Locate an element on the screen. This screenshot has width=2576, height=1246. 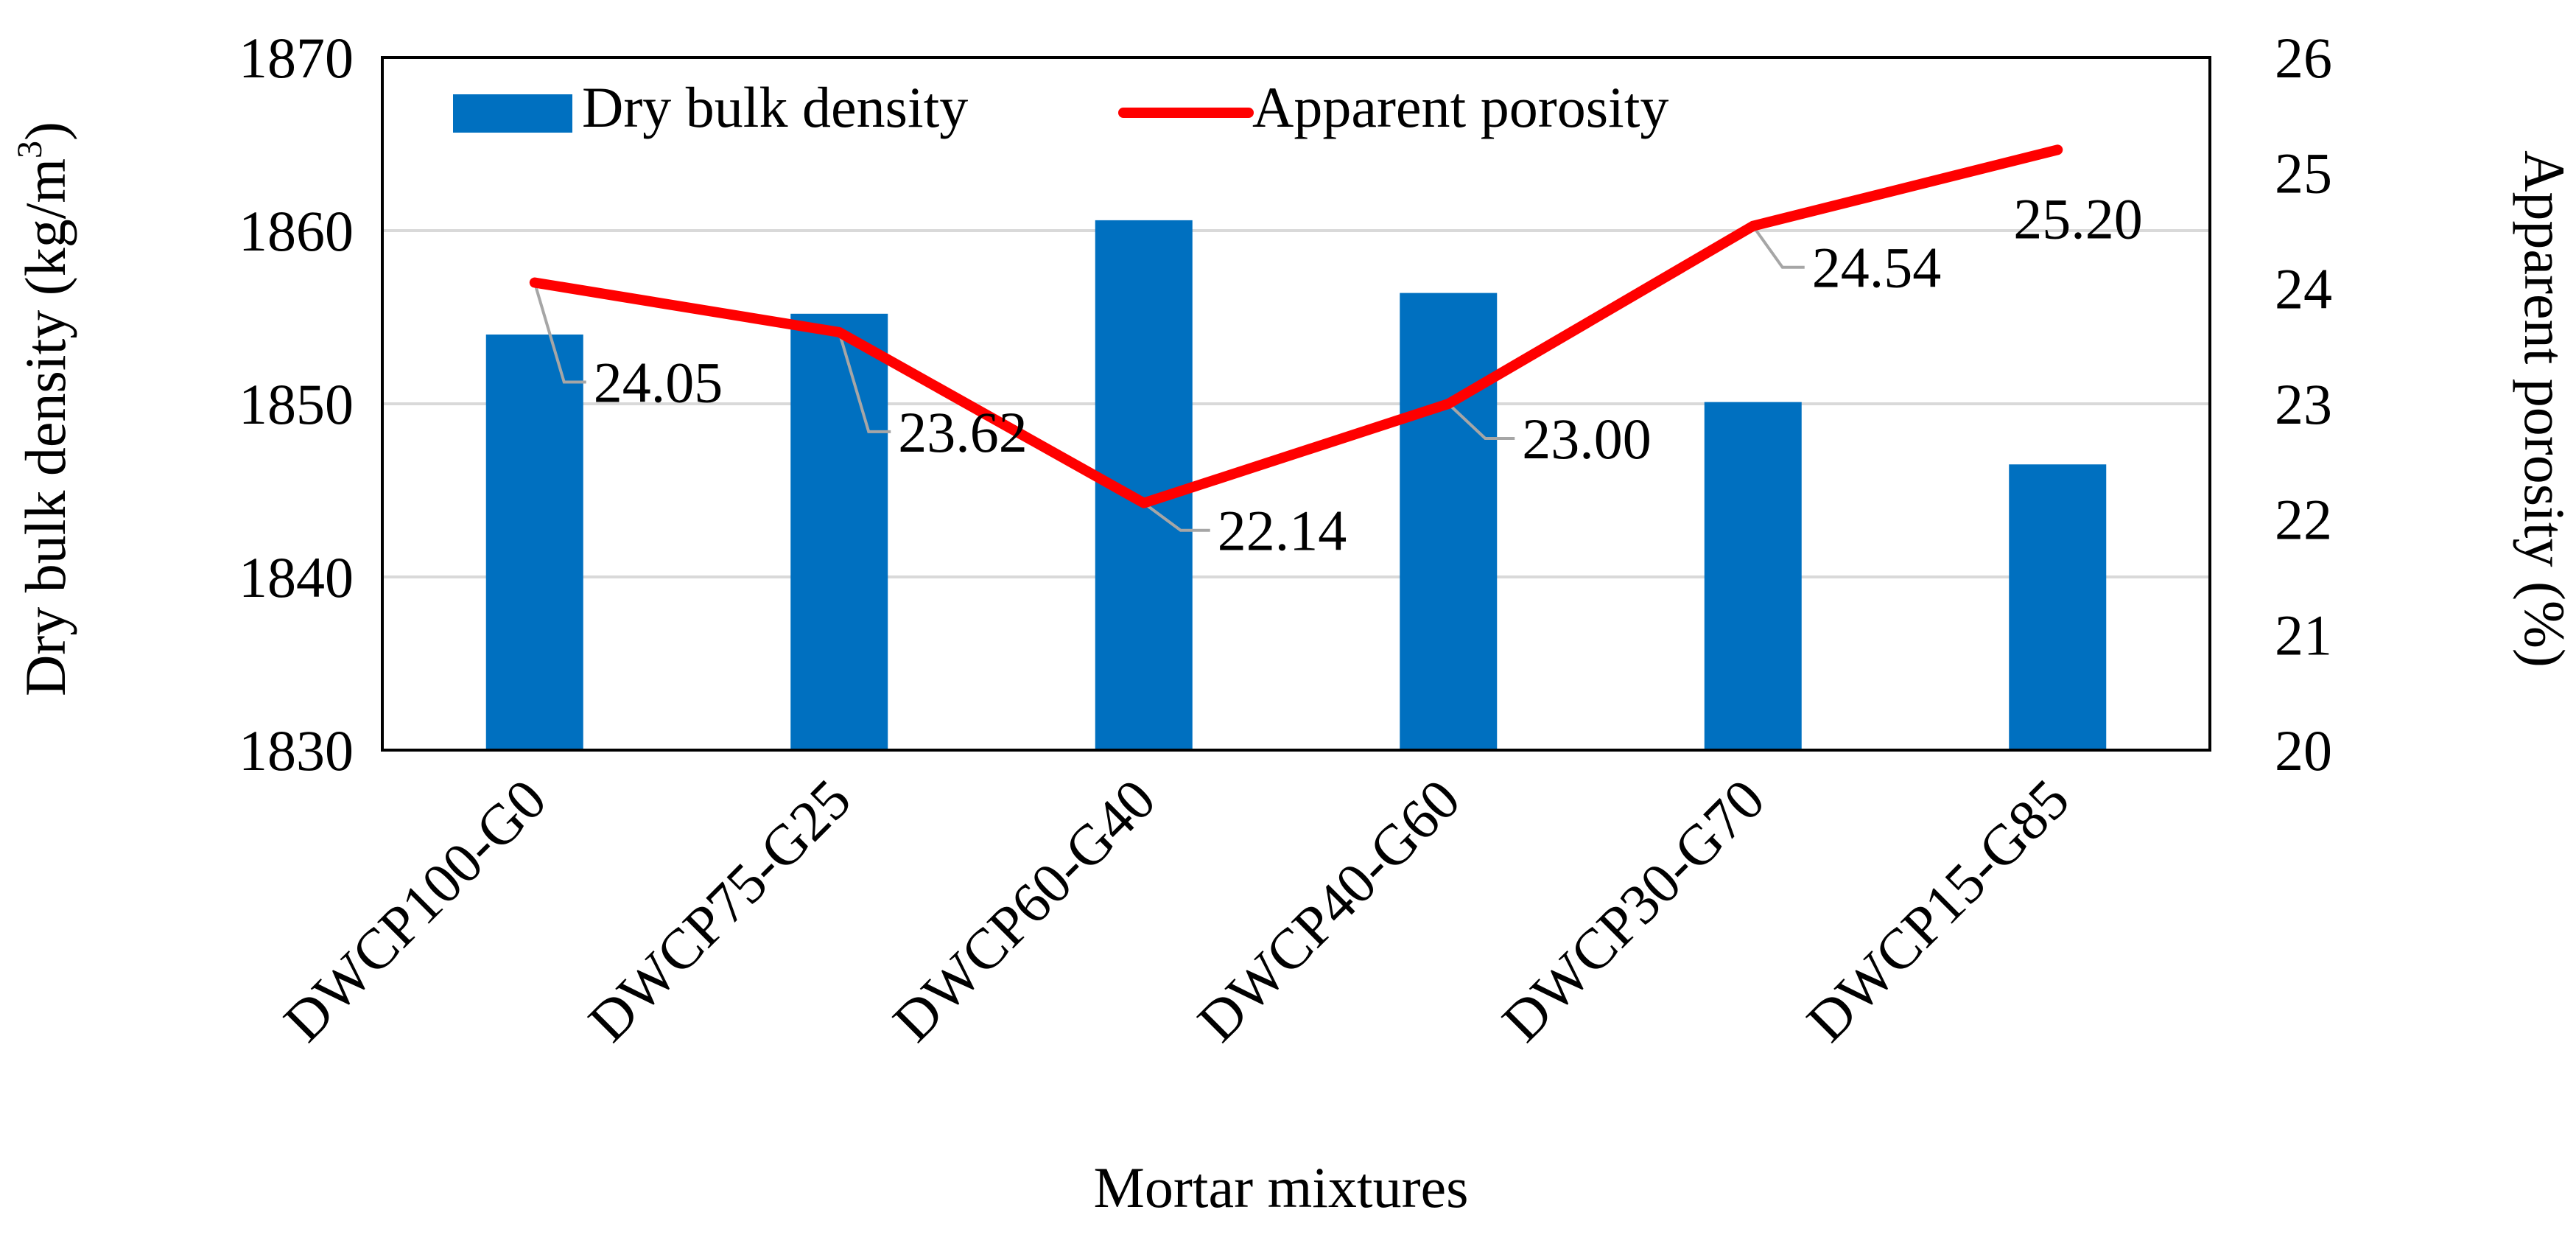
x-tick-label: DWCP30-G70 is located at coordinates (1632, 910).